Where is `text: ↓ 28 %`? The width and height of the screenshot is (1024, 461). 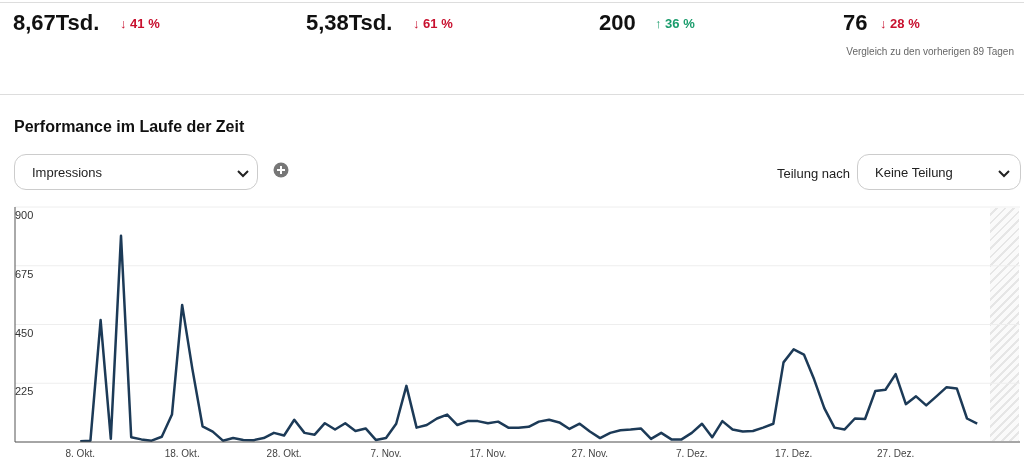 text: ↓ 28 % is located at coordinates (900, 23).